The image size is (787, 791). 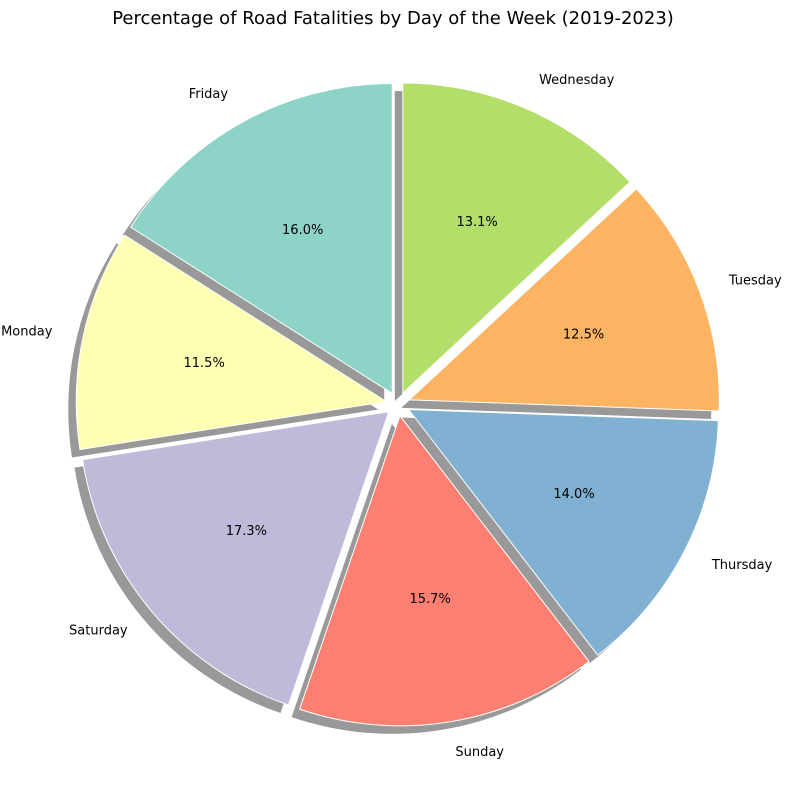 What do you see at coordinates (577, 80) in the screenshot?
I see `category-label-wednesday: Wednesday` at bounding box center [577, 80].